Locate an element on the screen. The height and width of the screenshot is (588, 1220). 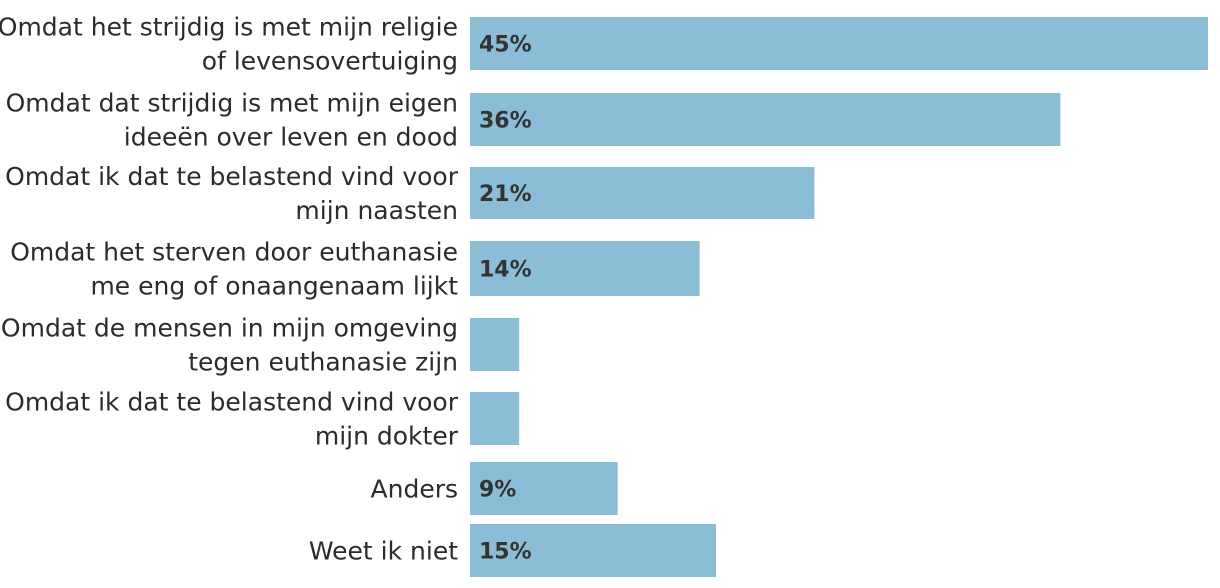
category-label-0-line-1: of levensovertuiging is located at coordinates (330, 61).